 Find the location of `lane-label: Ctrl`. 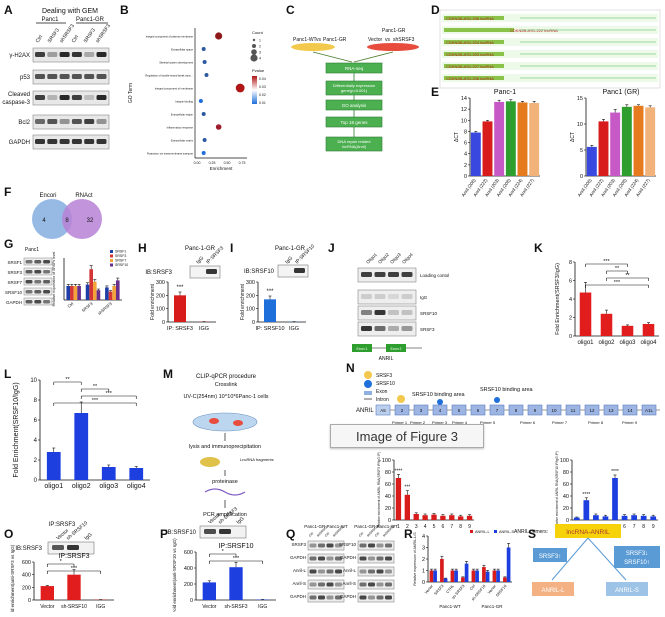

lane-label: Ctrl is located at coordinates (377, 534).